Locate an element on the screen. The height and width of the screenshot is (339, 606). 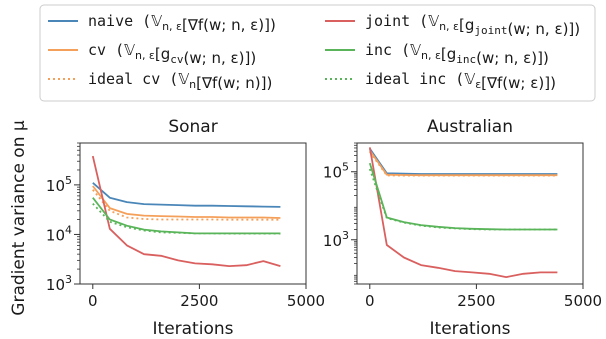
chart-title-australian: Australian is located at coordinates (470, 127).